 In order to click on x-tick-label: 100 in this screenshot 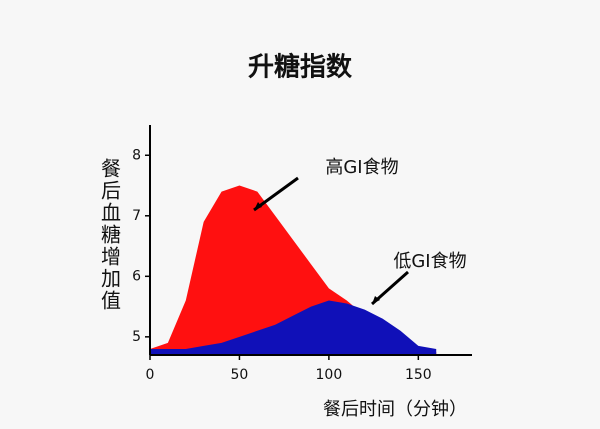, I will do `click(329, 375)`.